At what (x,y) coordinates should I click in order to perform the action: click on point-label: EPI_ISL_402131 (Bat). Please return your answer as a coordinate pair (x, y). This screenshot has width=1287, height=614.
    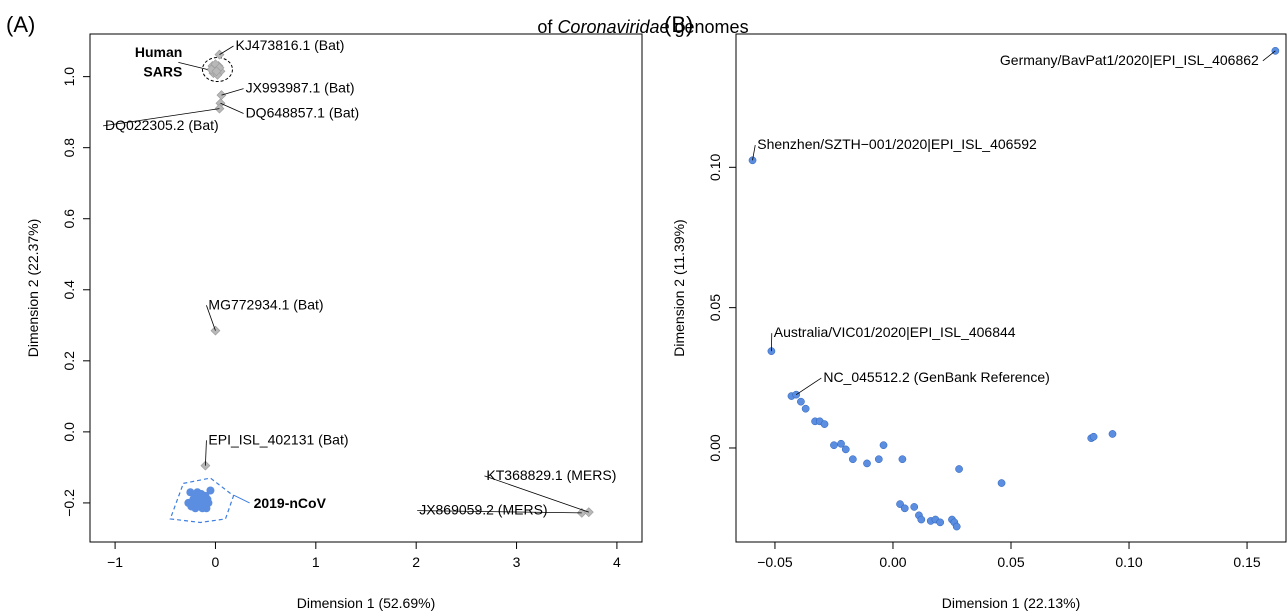
    Looking at the image, I should click on (278, 439).